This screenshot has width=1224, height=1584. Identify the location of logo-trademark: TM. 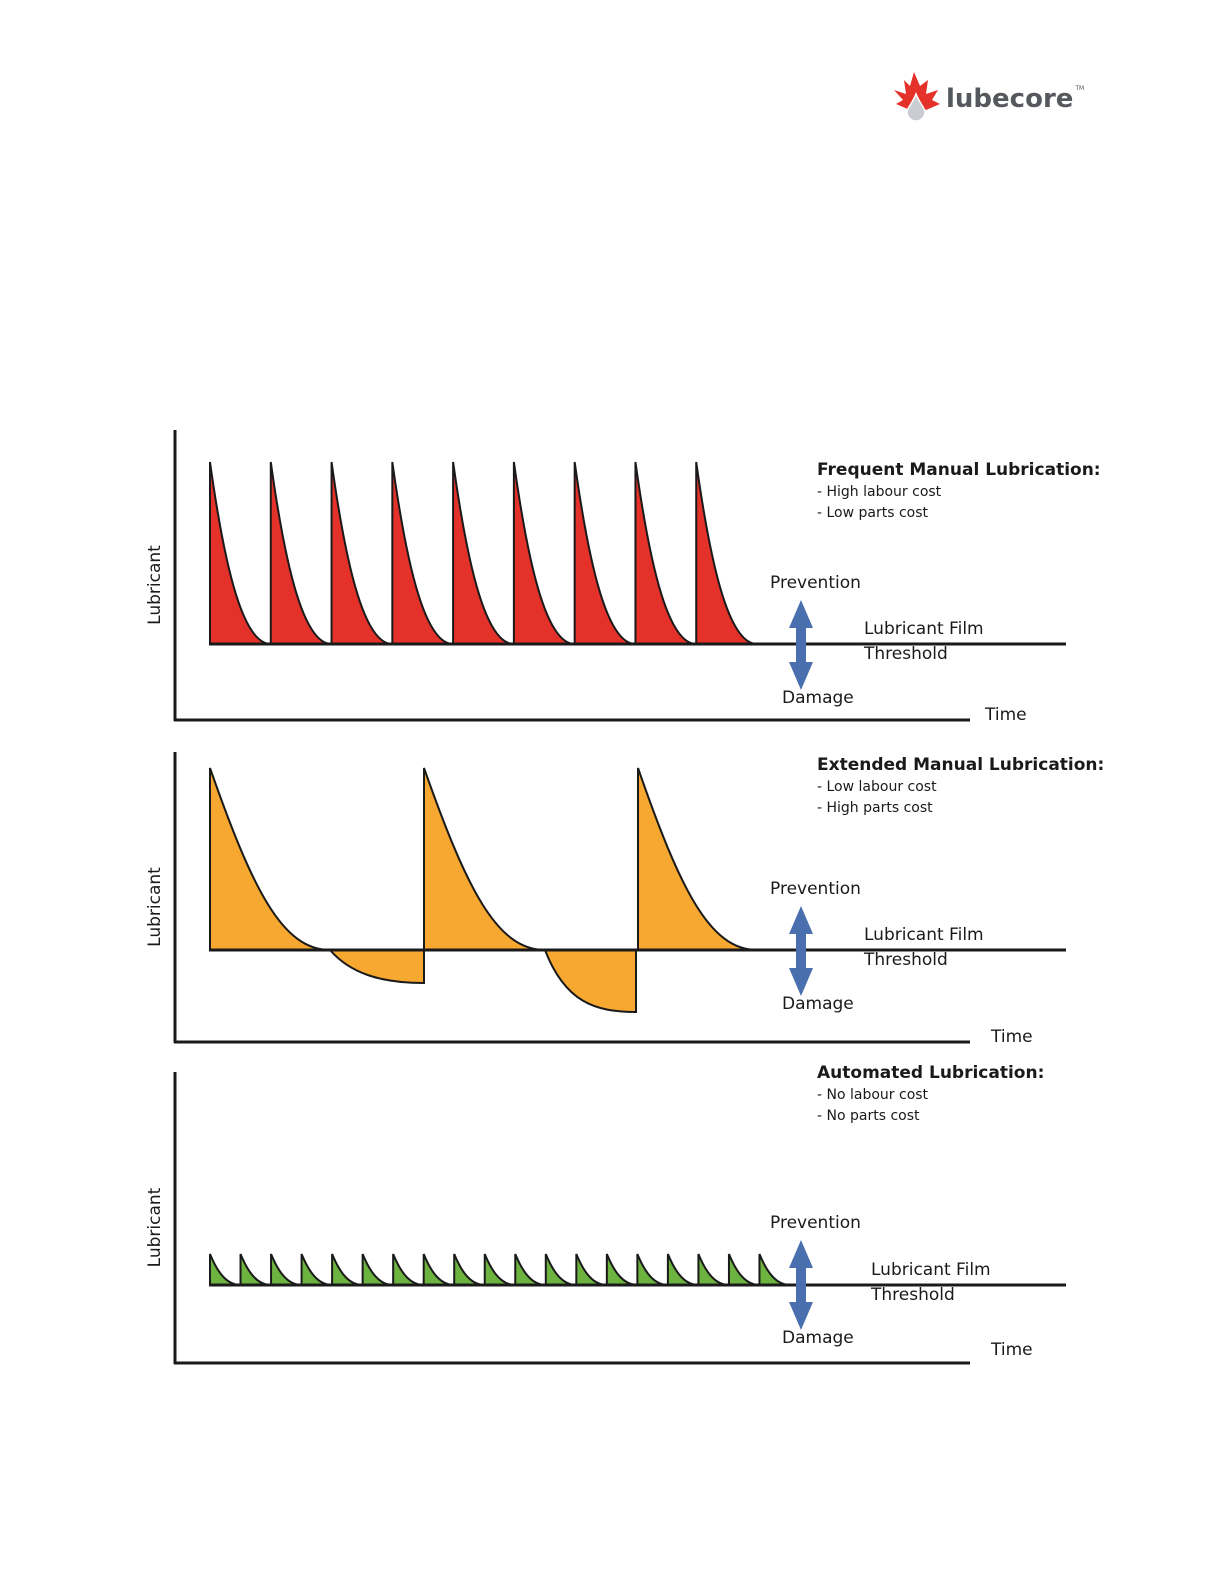
(1079, 88).